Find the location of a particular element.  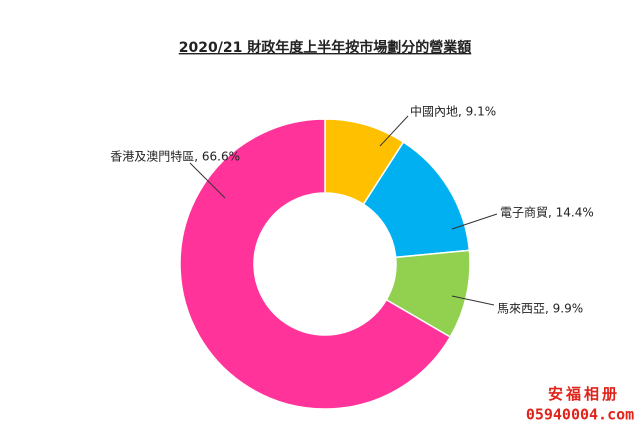

data-label: 馬來西亞, 9.9% is located at coordinates (540, 309).